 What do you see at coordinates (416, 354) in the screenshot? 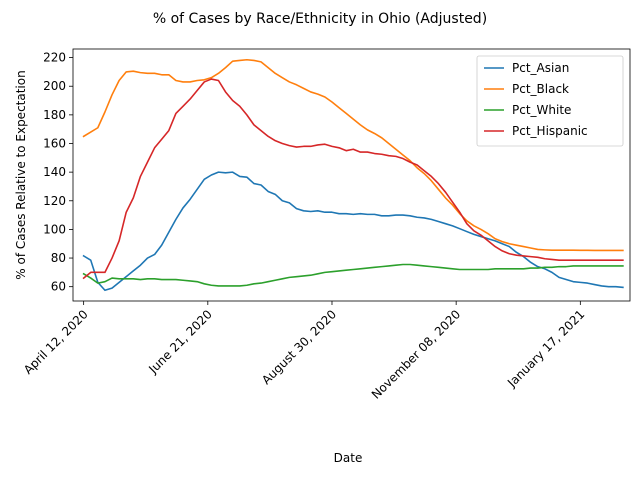
I see `x-tick-label-3: November 08, 2020` at bounding box center [416, 354].